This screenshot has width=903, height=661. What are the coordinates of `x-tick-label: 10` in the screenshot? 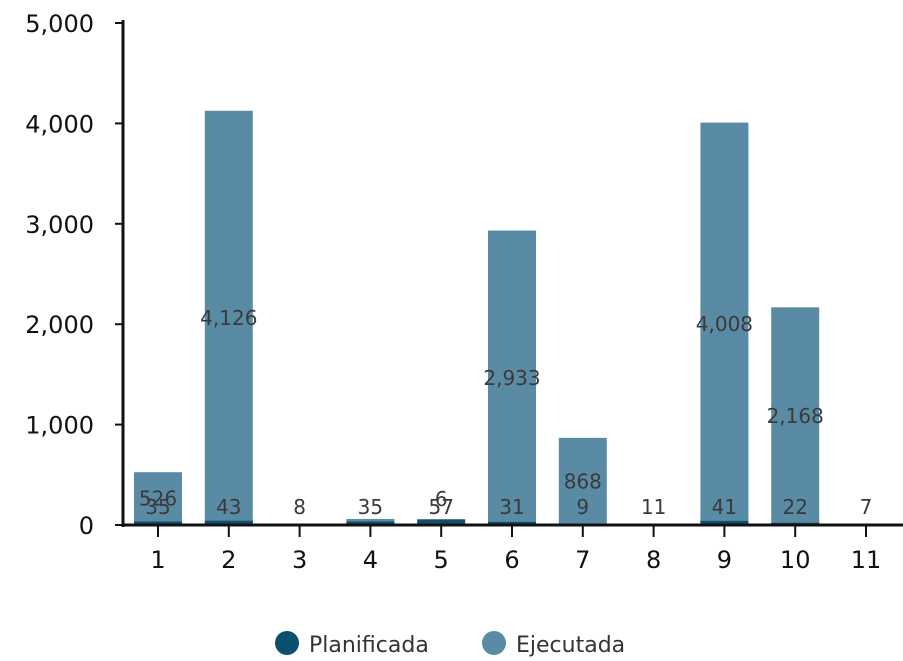 It's located at (795, 560).